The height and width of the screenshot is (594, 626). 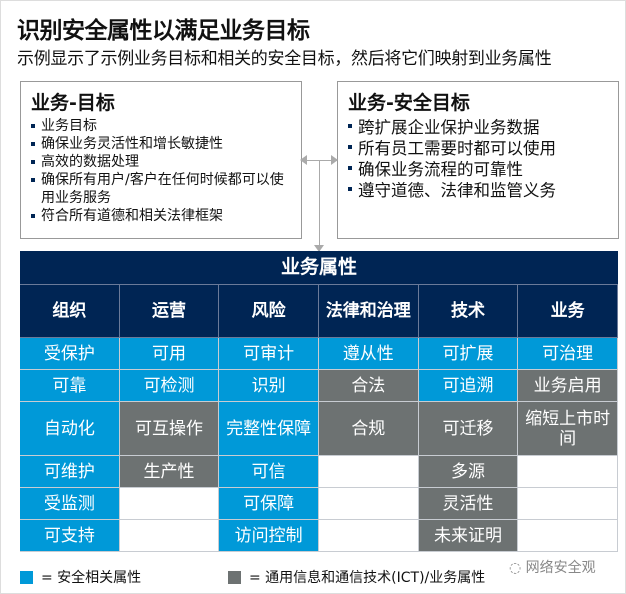 What do you see at coordinates (234, 577) in the screenshot?
I see `gray-swatch` at bounding box center [234, 577].